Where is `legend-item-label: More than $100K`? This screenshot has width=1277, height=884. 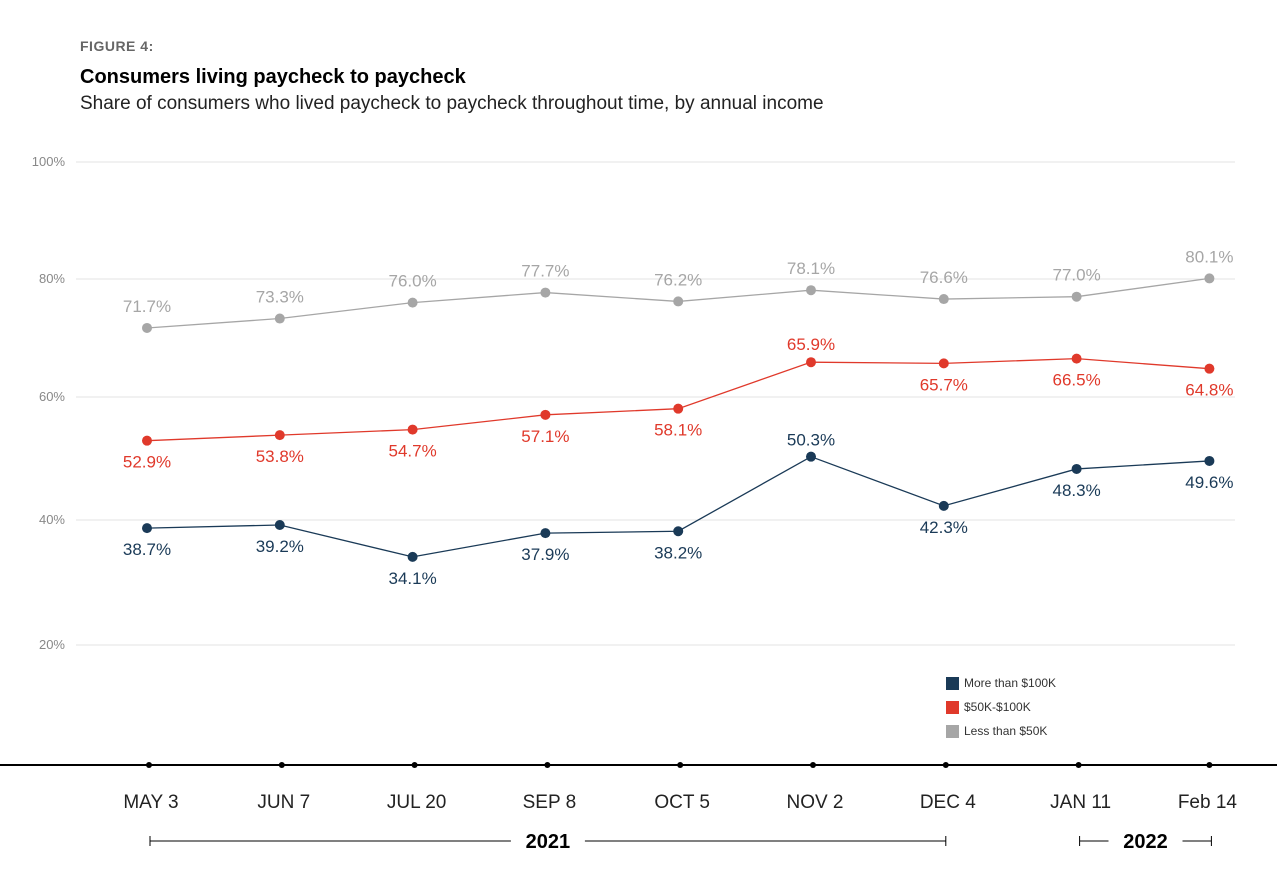
legend-item-label: More than $100K is located at coordinates (1010, 683).